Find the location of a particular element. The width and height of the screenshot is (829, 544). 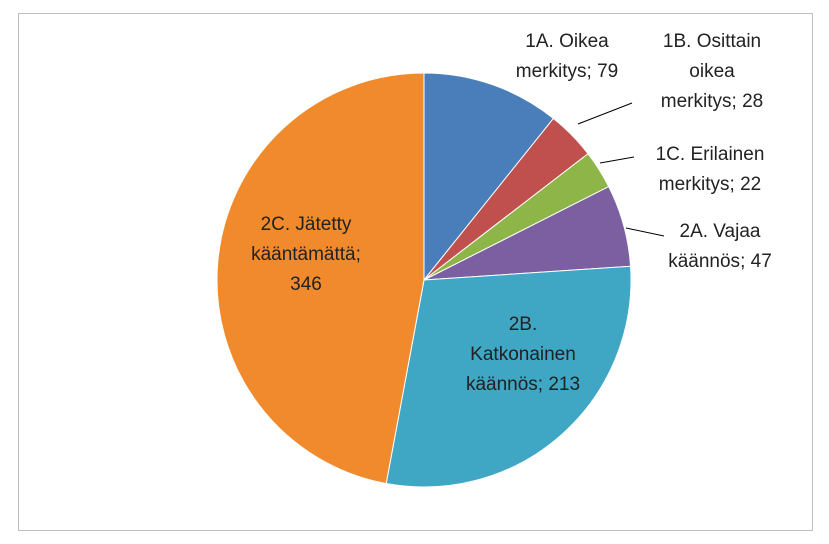

label-category: 1B. Osittain oikea merkitys is located at coordinates (711, 71).